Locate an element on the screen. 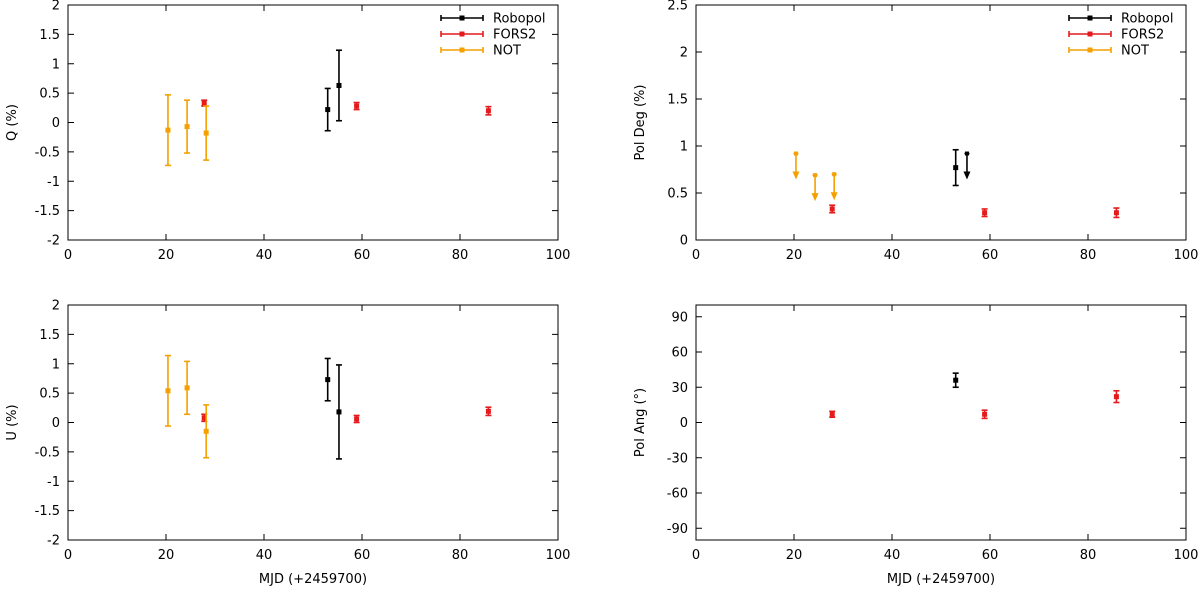 The image size is (1200, 591). x-tick-label: 20 is located at coordinates (166, 555).